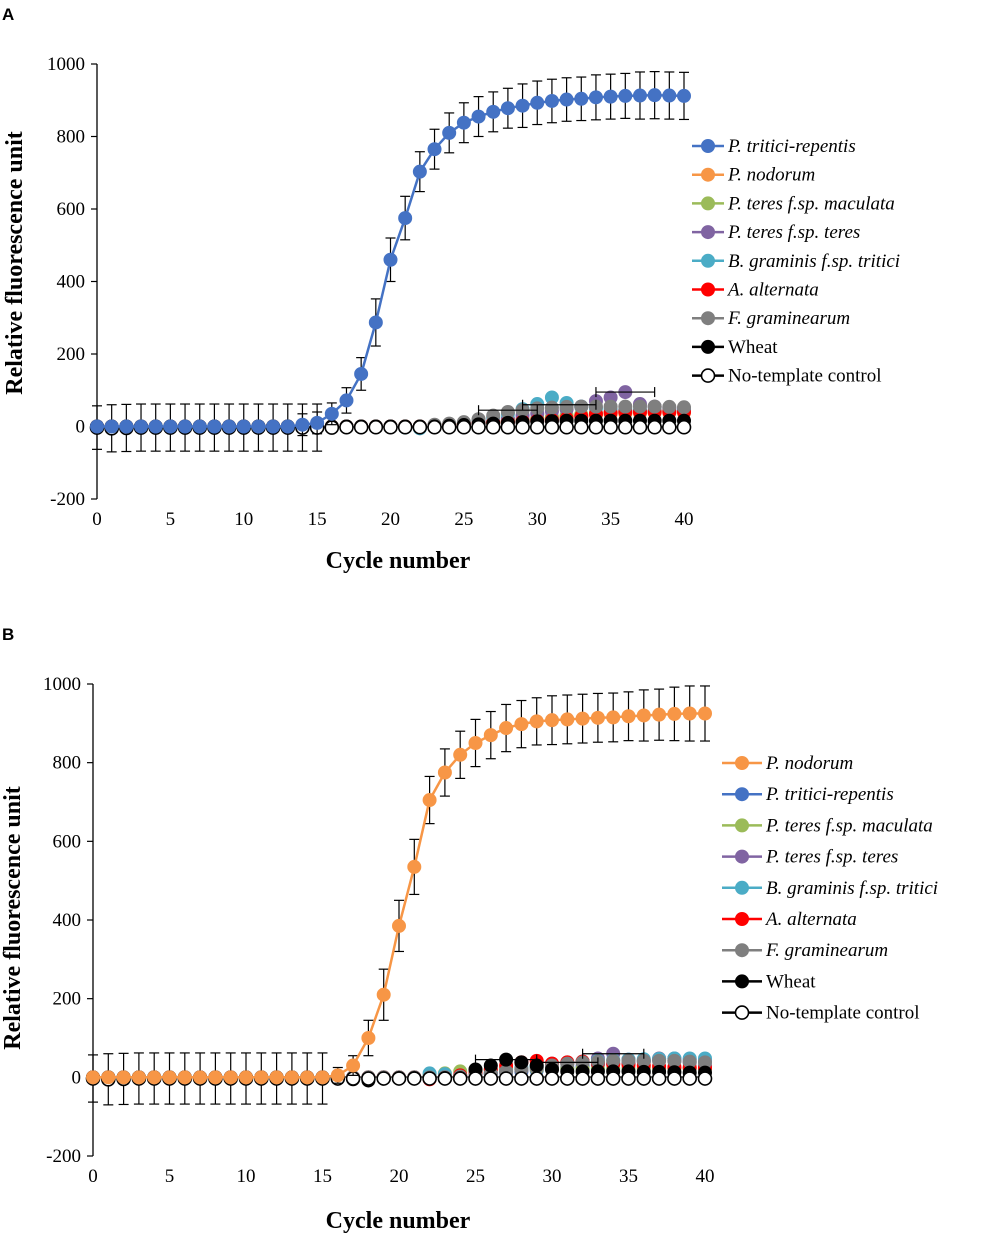 The height and width of the screenshot is (1235, 1000). What do you see at coordinates (843, 1013) in the screenshot?
I see `legend-label: No-template control` at bounding box center [843, 1013].